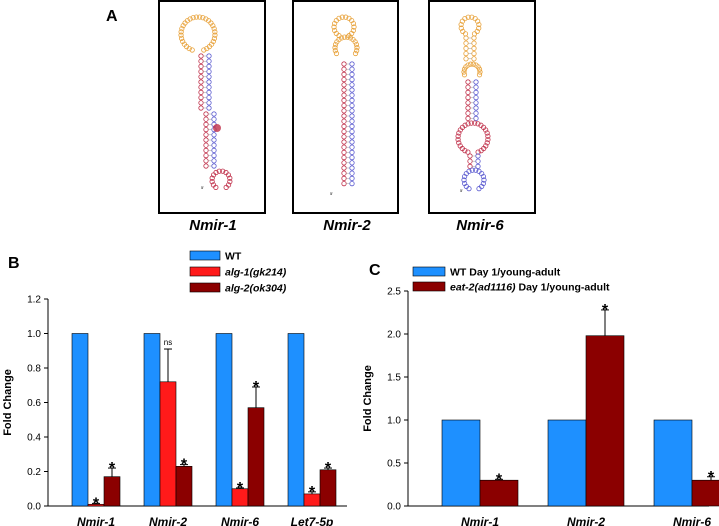 Image resolution: width=719 pixels, height=526 pixels. What do you see at coordinates (34, 403) in the screenshot?
I see `y-tick-label: 0.6` at bounding box center [34, 403].